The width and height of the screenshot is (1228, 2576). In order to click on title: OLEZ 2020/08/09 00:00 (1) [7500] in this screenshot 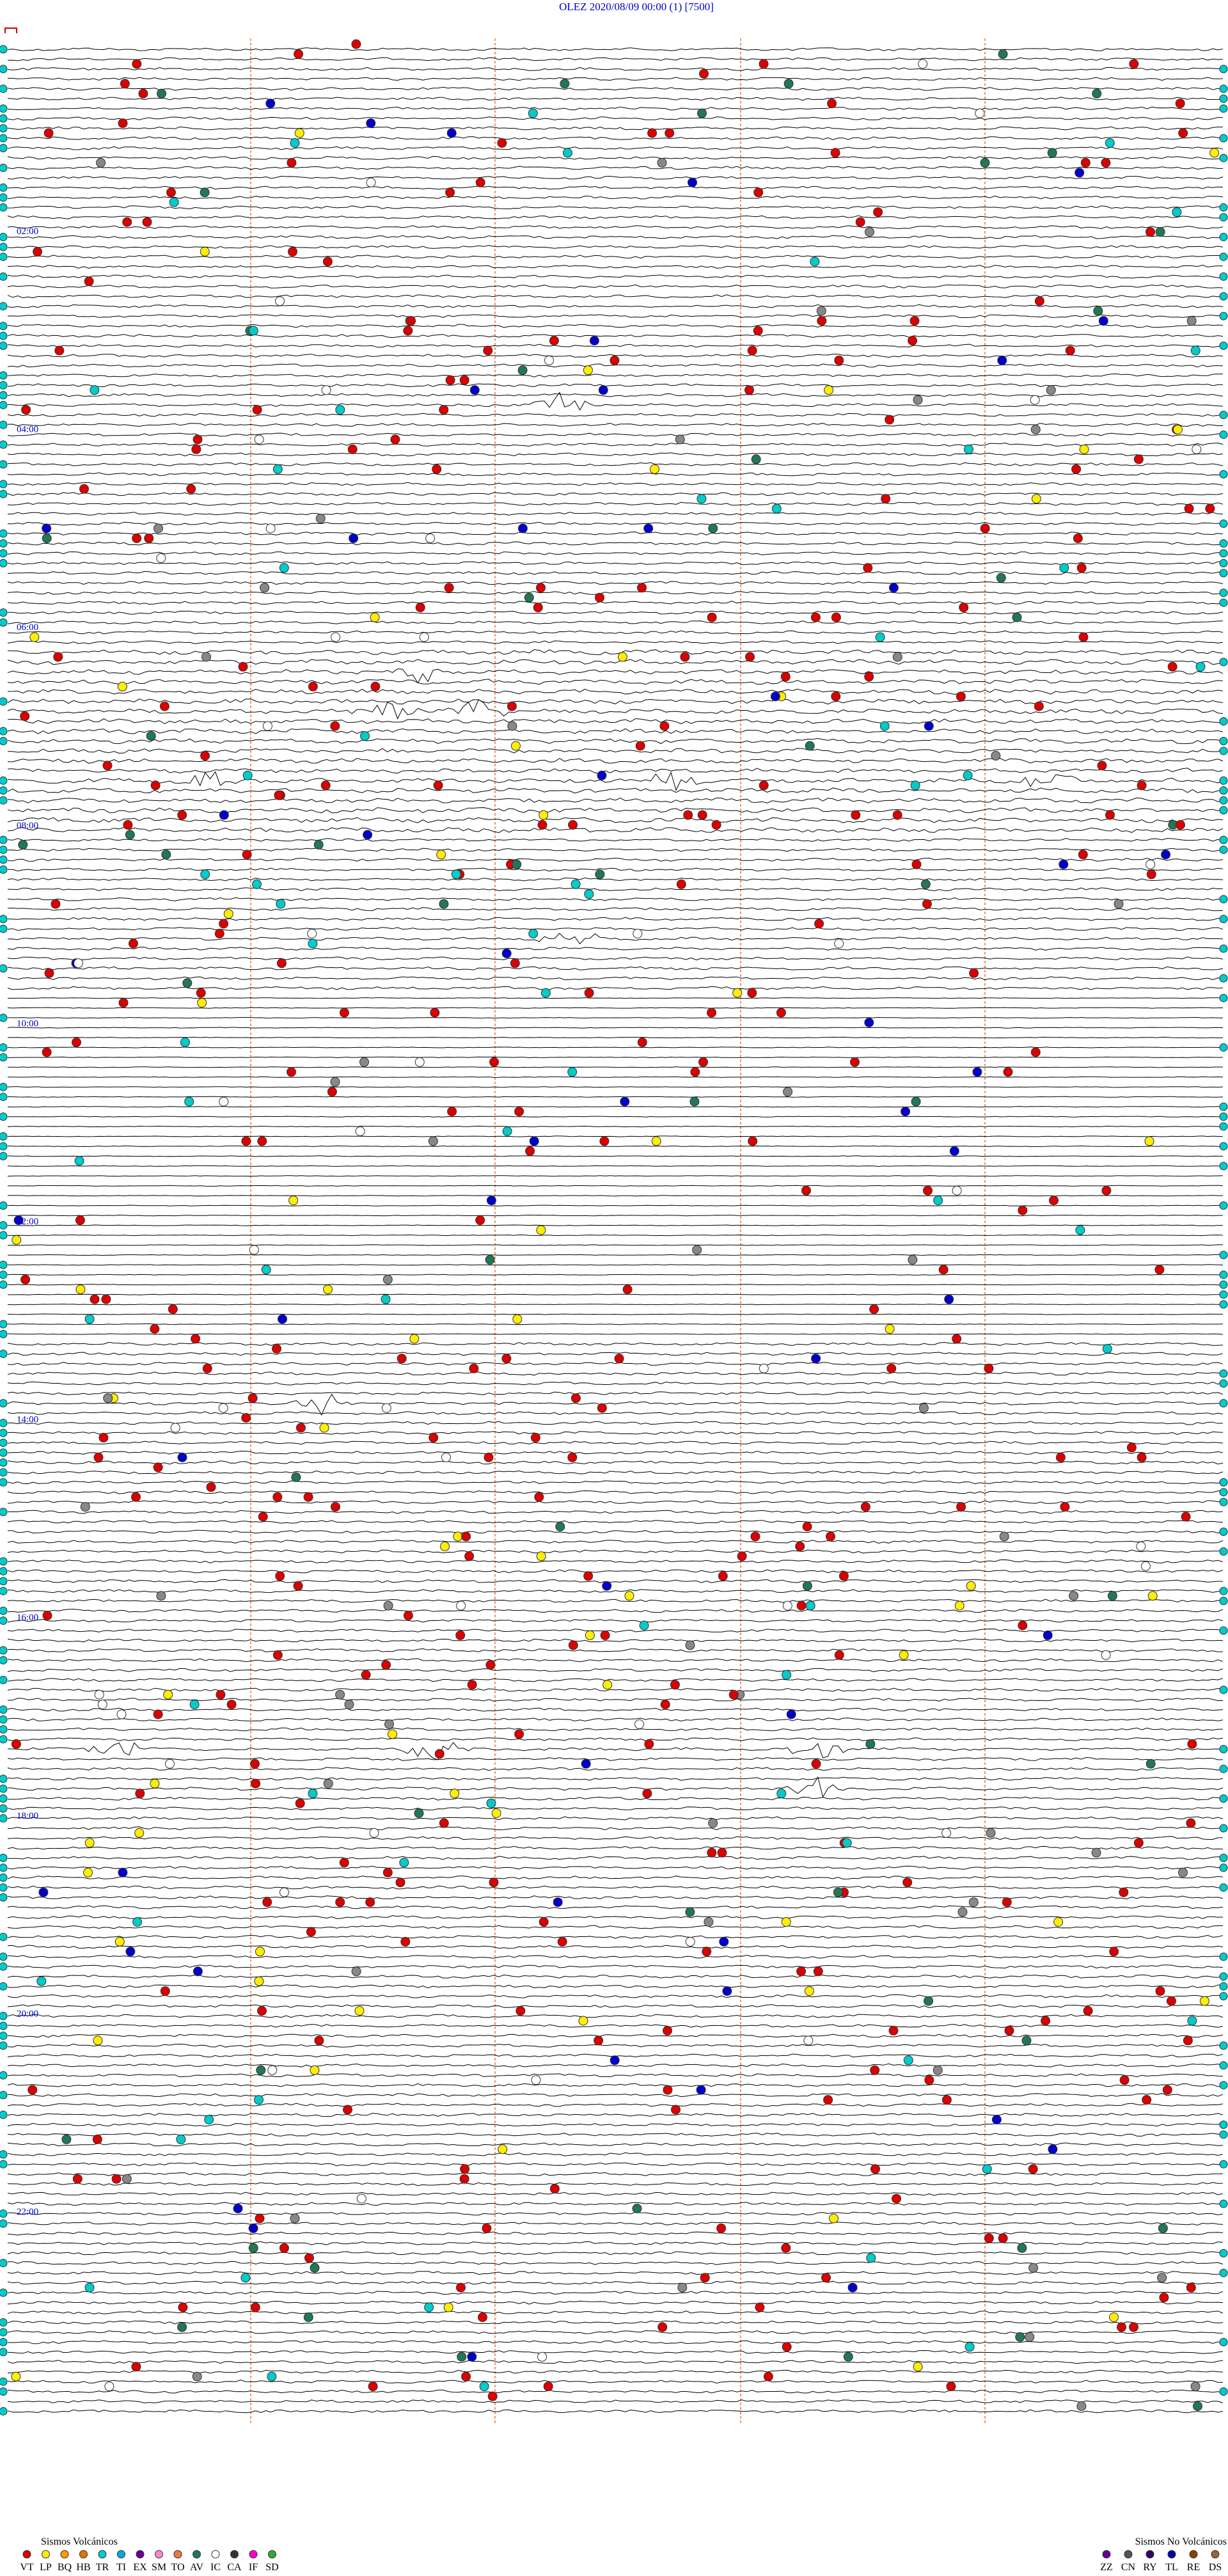, I will do `click(636, 7)`.